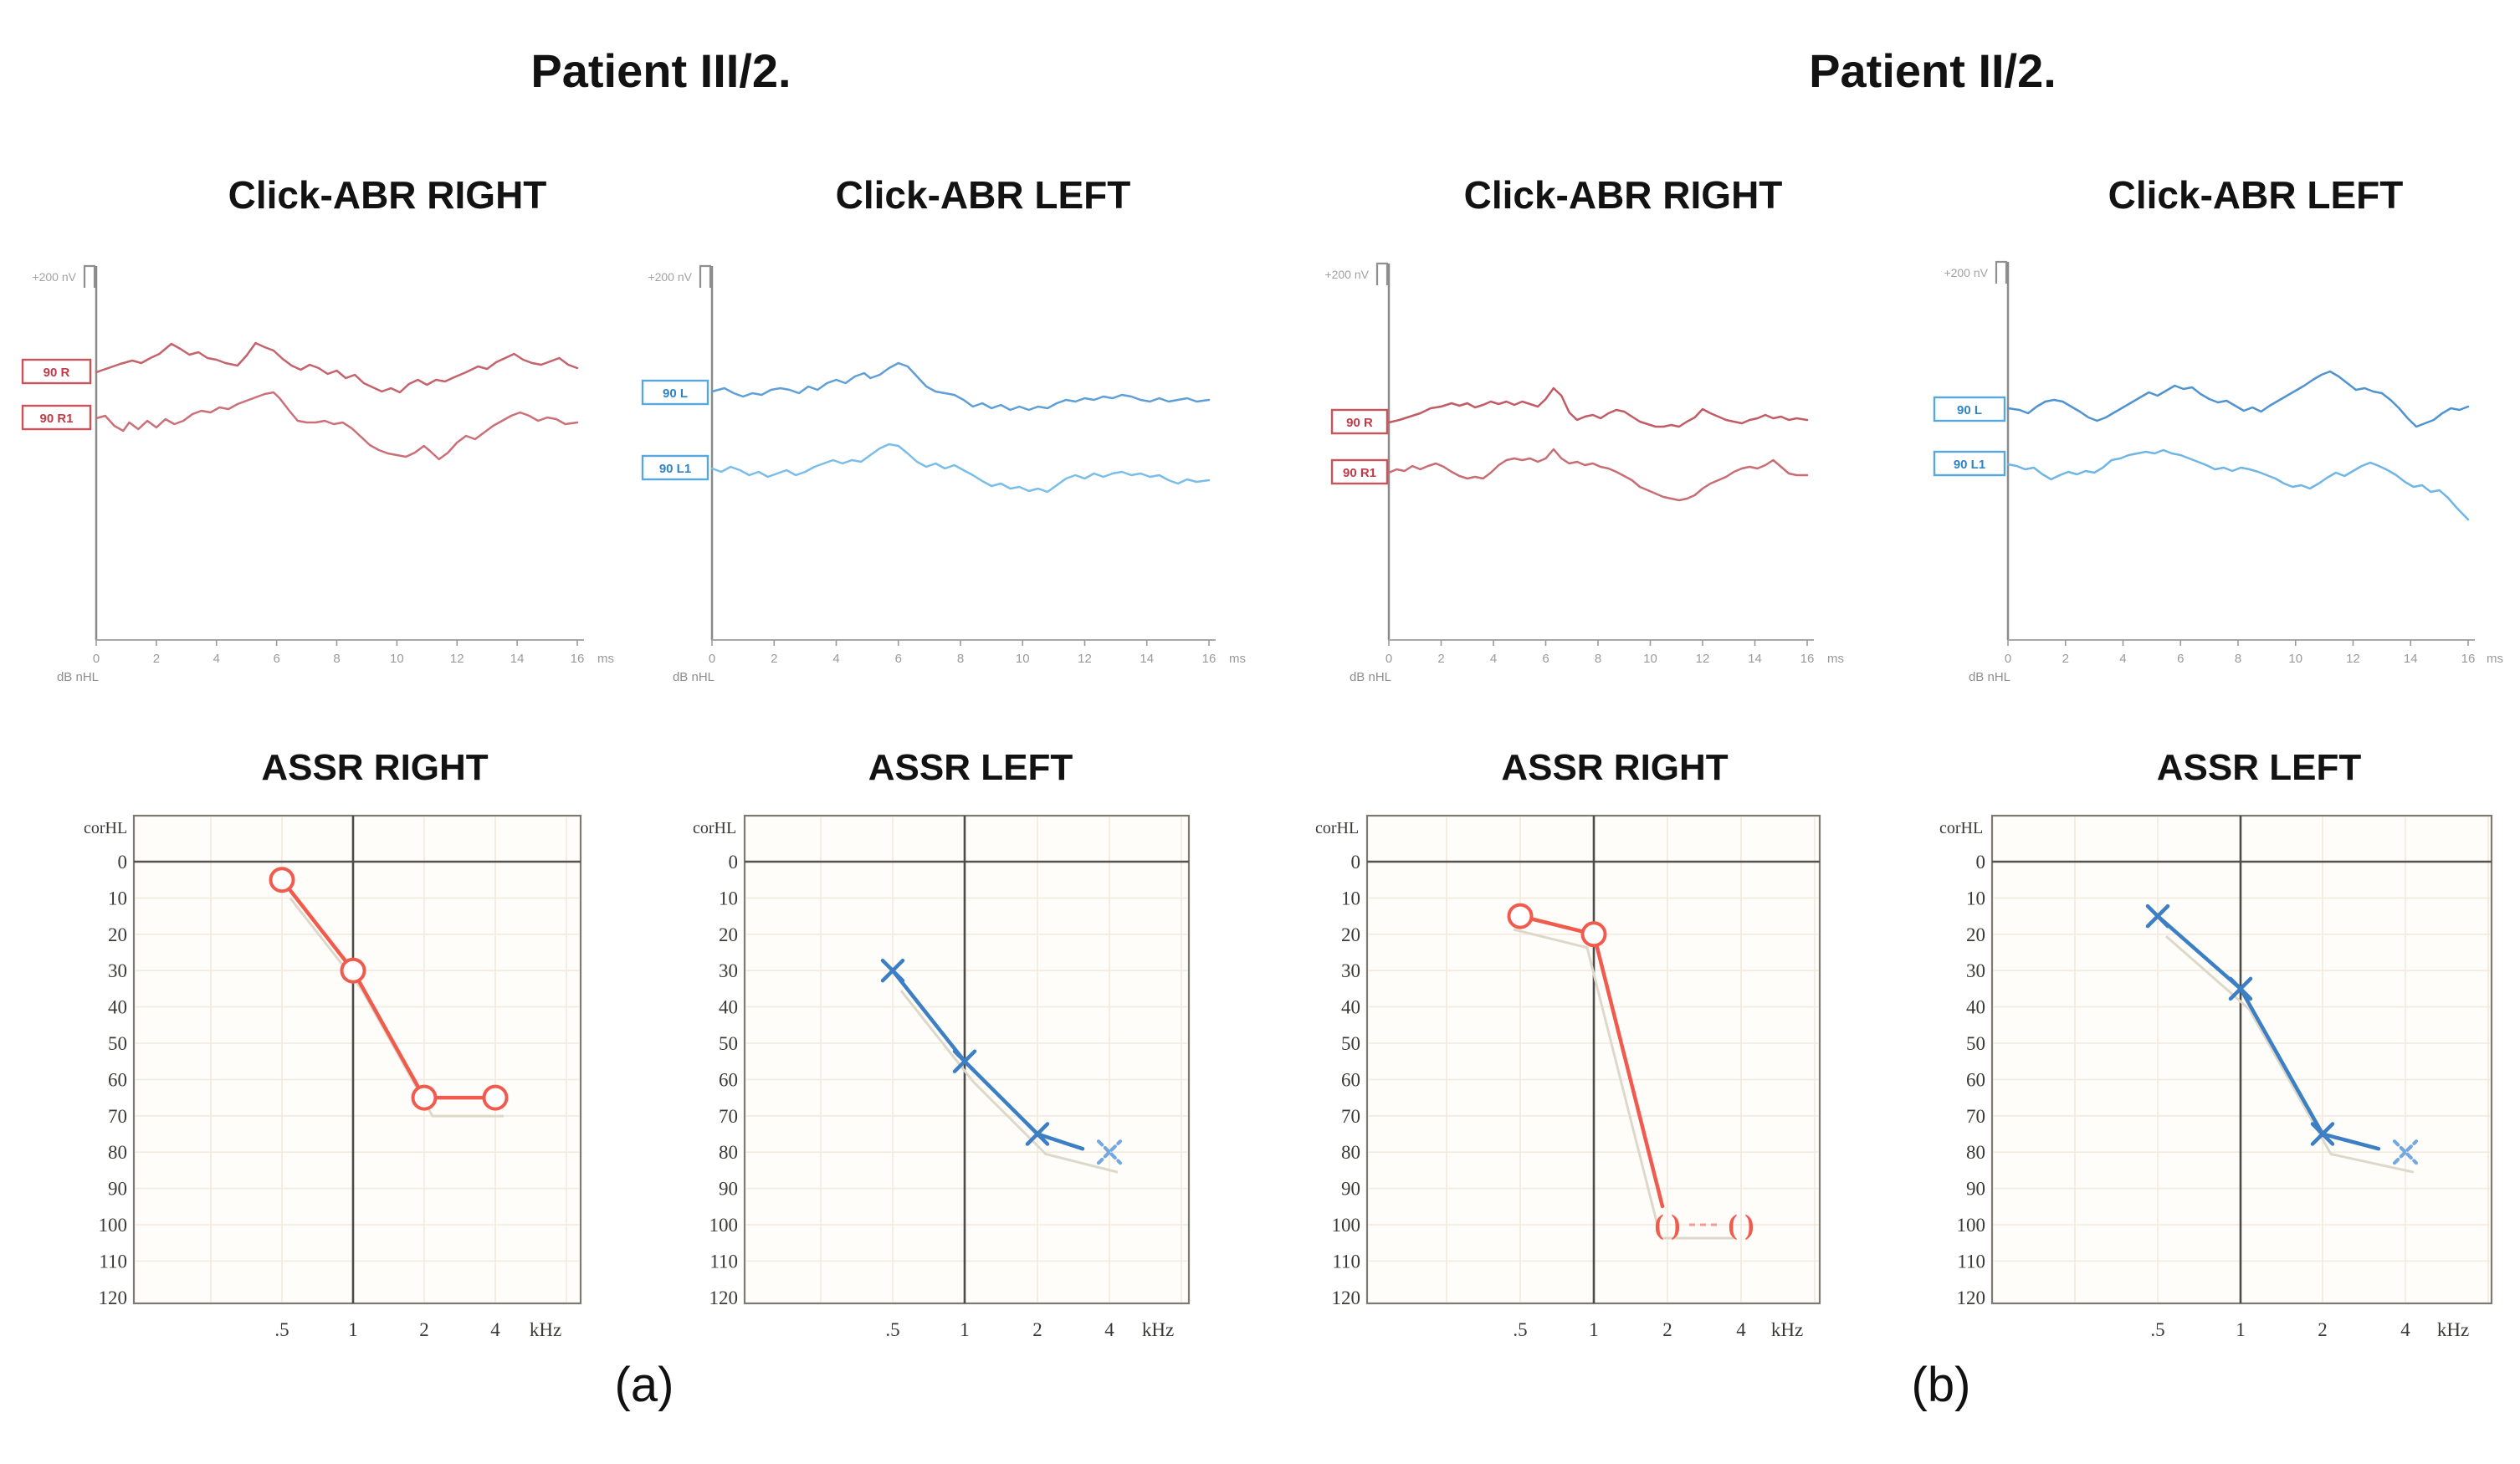 The width and height of the screenshot is (2520, 1464). What do you see at coordinates (1356, 862) in the screenshot?
I see `assr-y-tick: 0` at bounding box center [1356, 862].